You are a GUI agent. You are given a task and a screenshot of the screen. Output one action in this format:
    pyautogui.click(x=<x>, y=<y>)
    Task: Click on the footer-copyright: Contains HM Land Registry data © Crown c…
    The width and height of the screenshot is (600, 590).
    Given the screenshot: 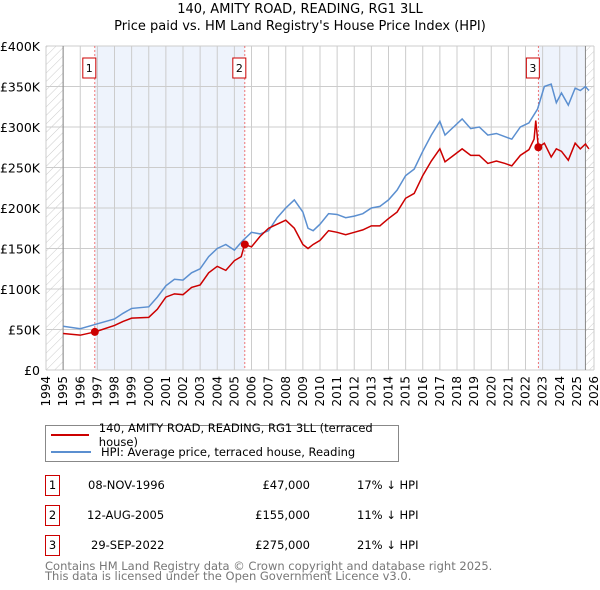 What is the action you would take?
    pyautogui.click(x=269, y=566)
    